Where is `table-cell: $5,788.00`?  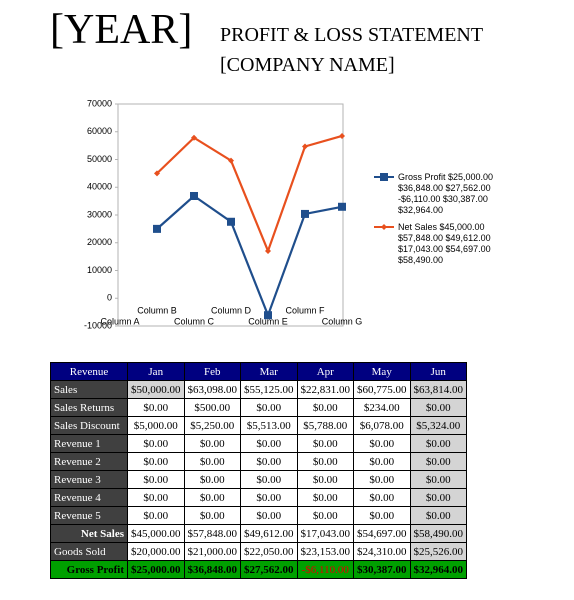 table-cell: $5,788.00 is located at coordinates (325, 425).